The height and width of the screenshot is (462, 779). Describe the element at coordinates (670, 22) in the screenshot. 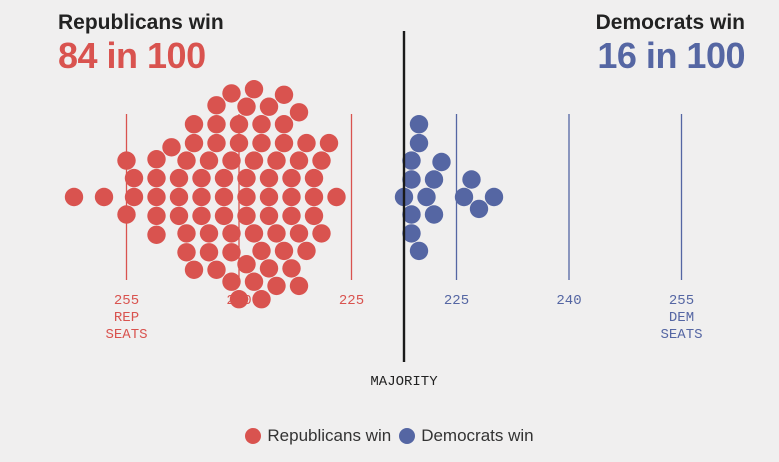

I see `democrats-win-label: Democrats win` at that location.